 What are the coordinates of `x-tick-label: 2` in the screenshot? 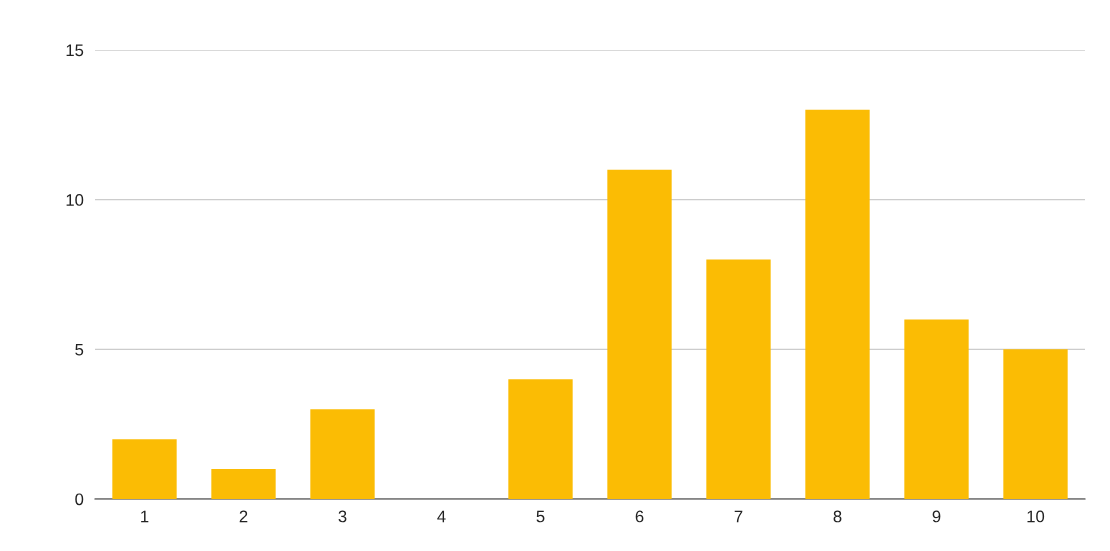 It's located at (243, 516).